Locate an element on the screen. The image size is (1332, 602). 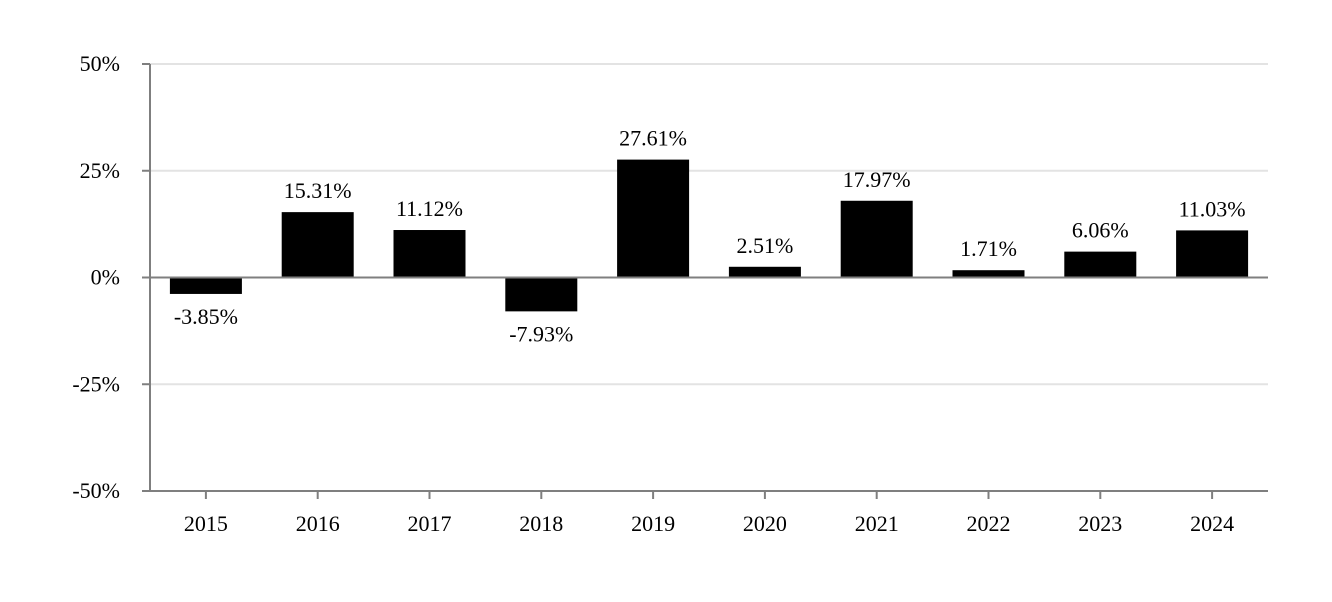
data-label: 2.51% is located at coordinates (764, 245).